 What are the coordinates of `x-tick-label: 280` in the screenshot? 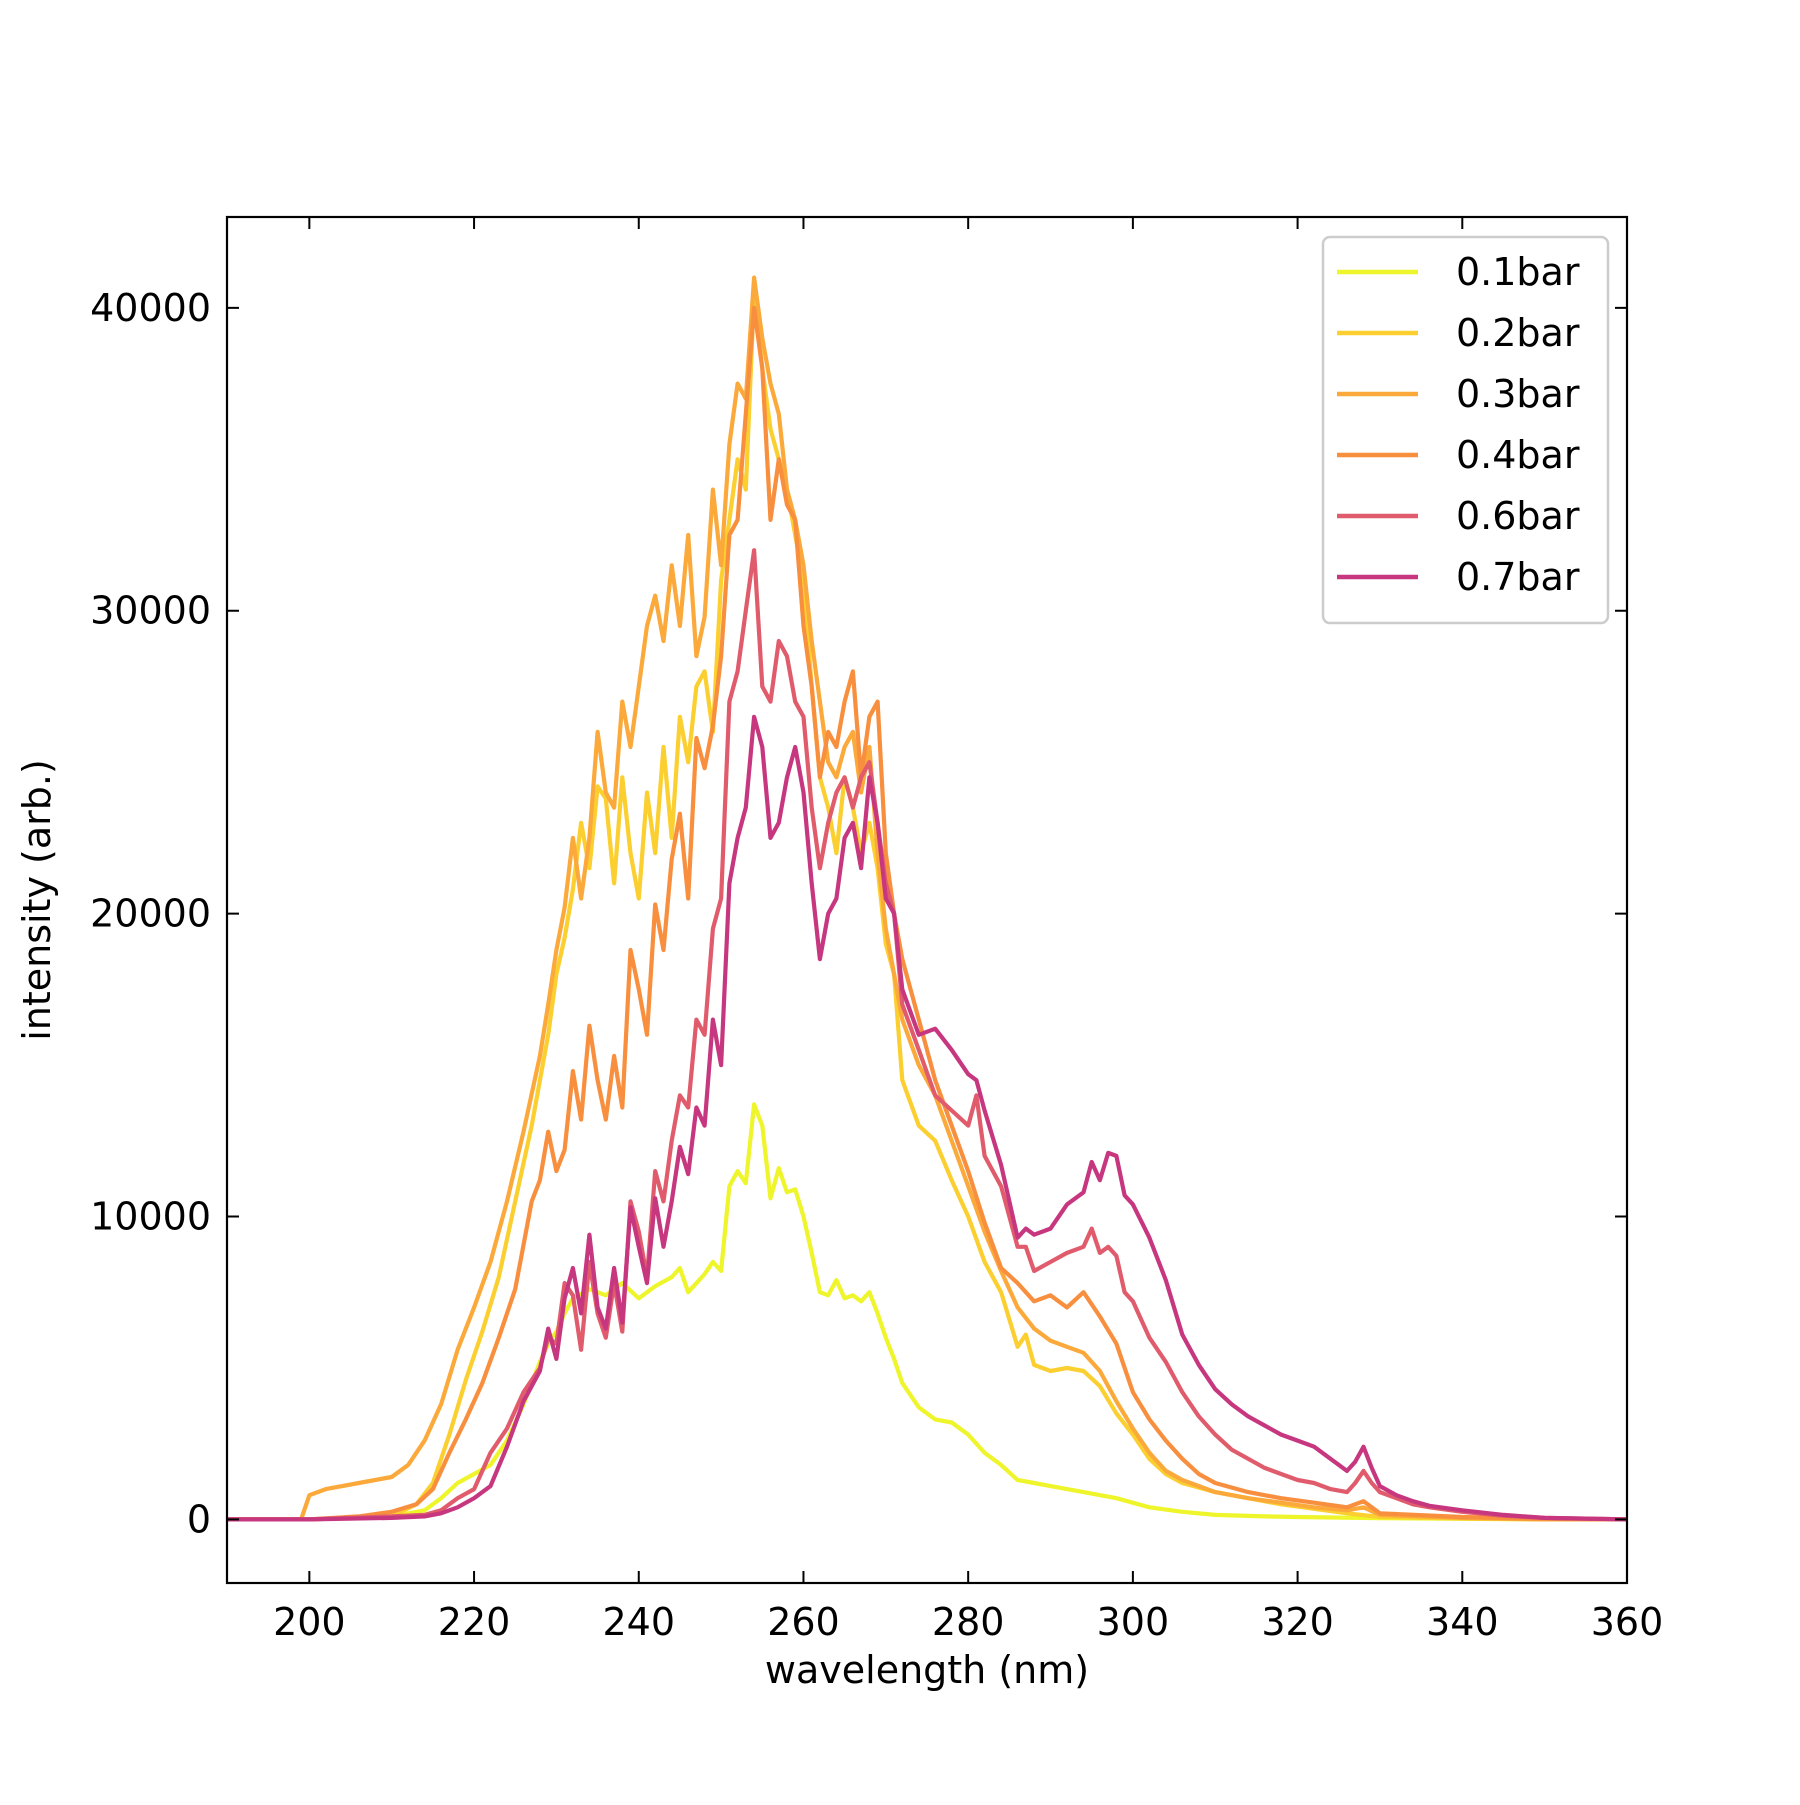 It's located at (968, 1622).